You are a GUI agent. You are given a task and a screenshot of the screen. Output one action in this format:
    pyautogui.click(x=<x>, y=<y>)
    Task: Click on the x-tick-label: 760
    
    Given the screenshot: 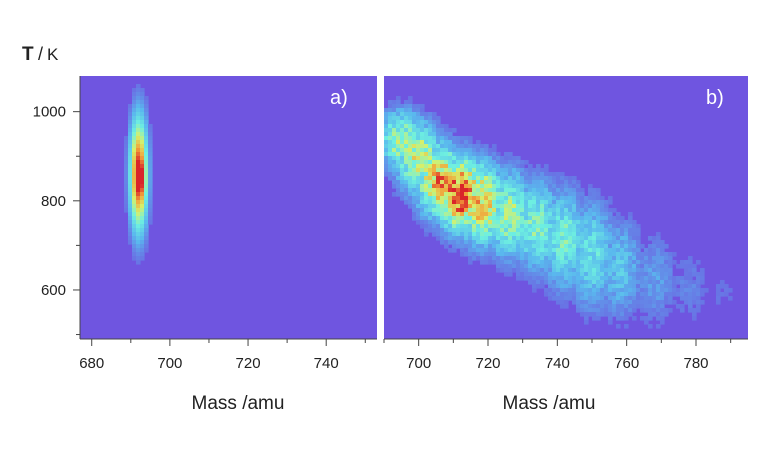 What is the action you would take?
    pyautogui.click(x=626, y=363)
    